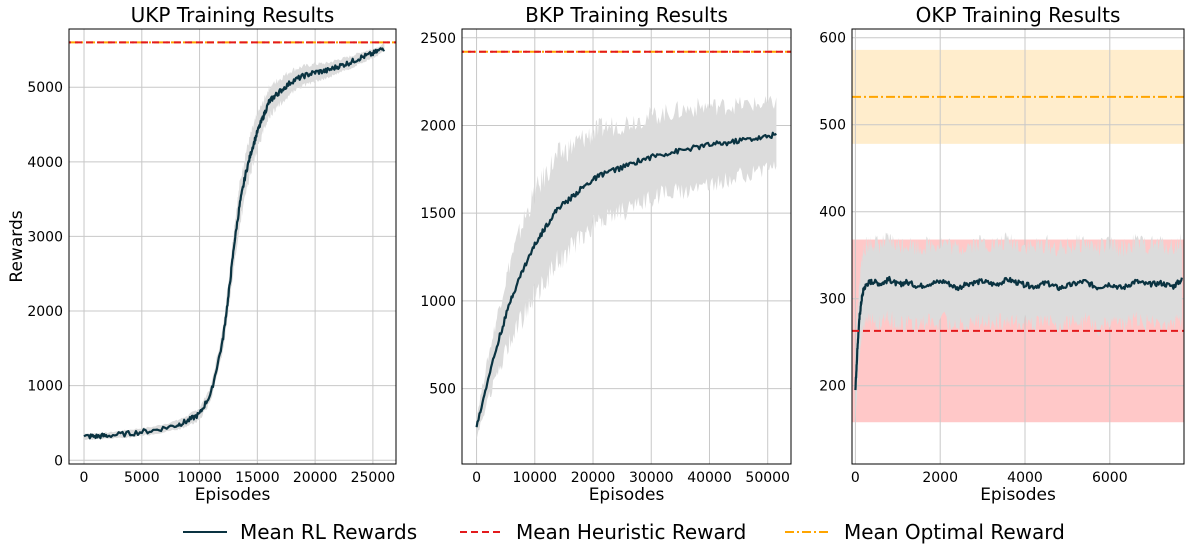 This screenshot has height=558, width=1191. What do you see at coordinates (767, 478) in the screenshot?
I see `x-tick-label: 50000` at bounding box center [767, 478].